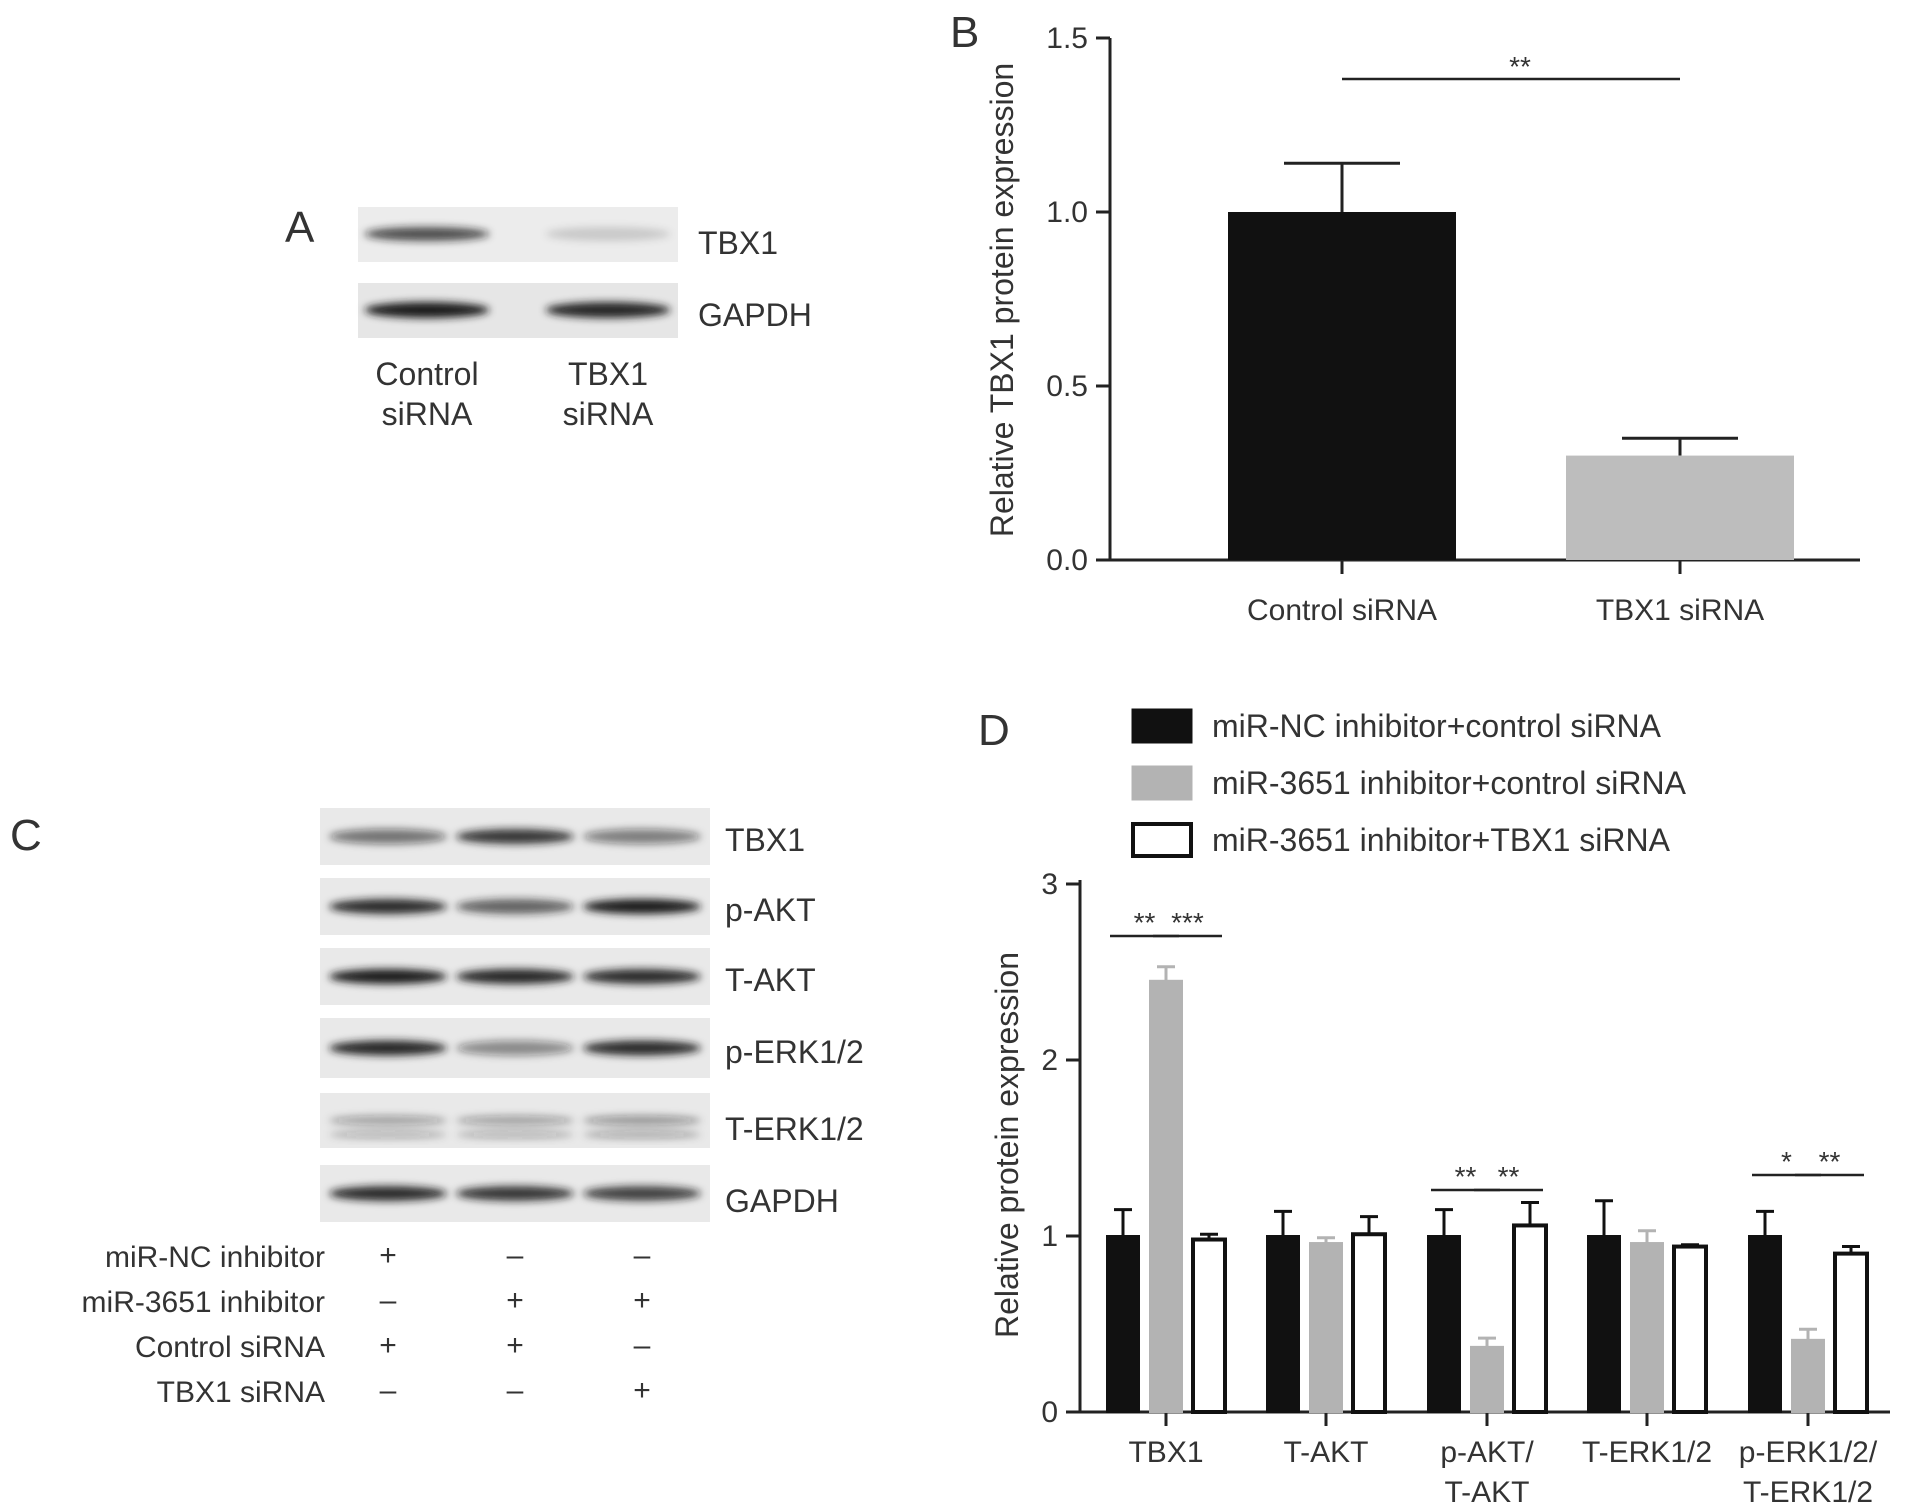 Image resolution: width=1913 pixels, height=1512 pixels. I want to click on x-tick-label-d-tbx1: TBX1, so click(1165, 1452).